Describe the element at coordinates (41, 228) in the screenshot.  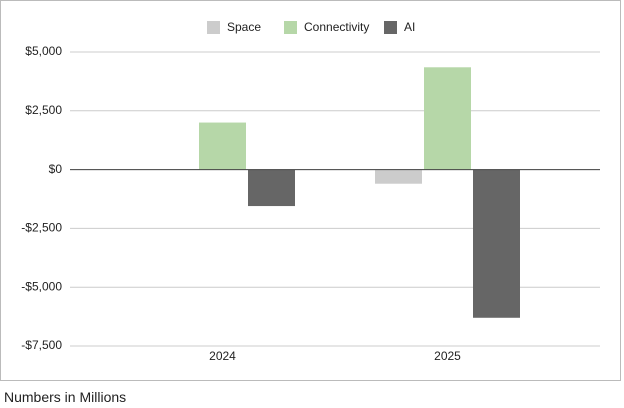
I see `y-tick-label: -$2,500` at that location.